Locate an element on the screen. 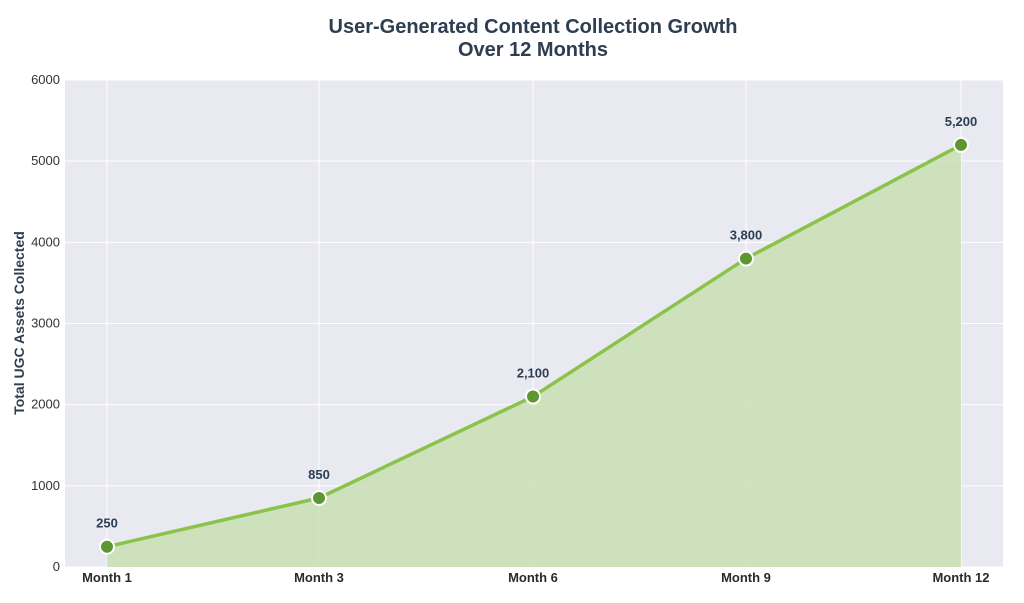 This screenshot has height=603, width=1024. y-tick-label: 2000 is located at coordinates (45, 404).